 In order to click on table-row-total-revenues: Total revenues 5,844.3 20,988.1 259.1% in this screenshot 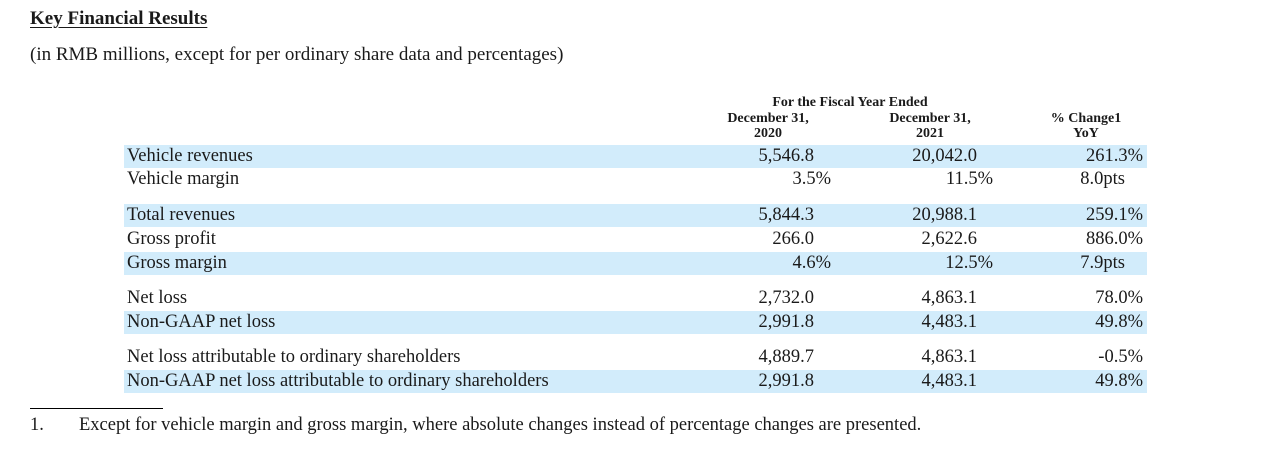, I will do `click(635, 215)`.